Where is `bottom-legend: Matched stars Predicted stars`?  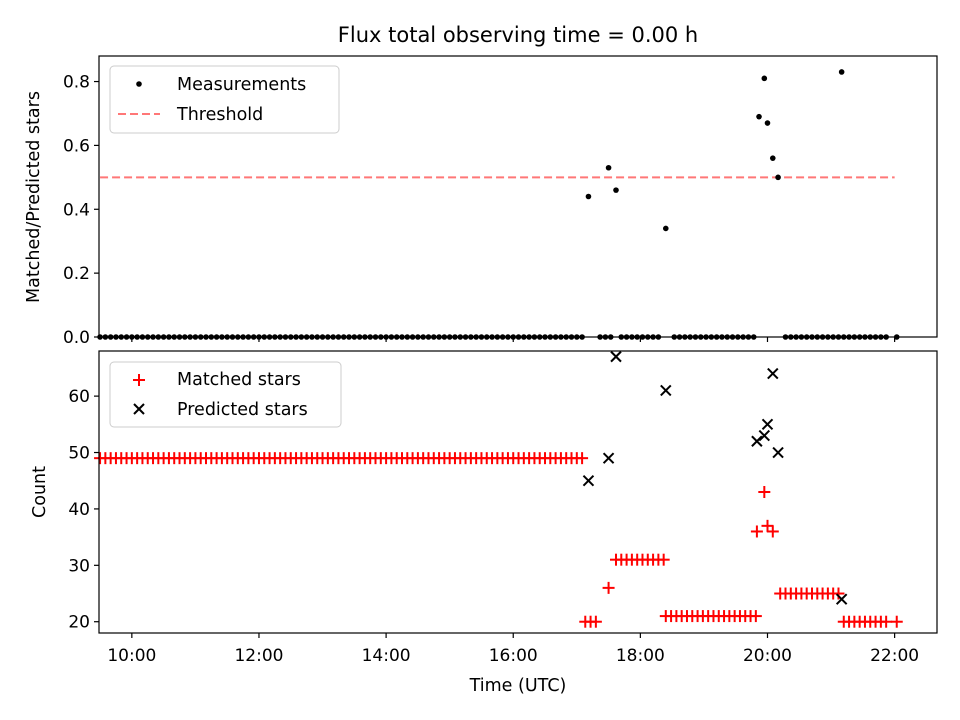 bottom-legend: Matched stars Predicted stars is located at coordinates (225, 394).